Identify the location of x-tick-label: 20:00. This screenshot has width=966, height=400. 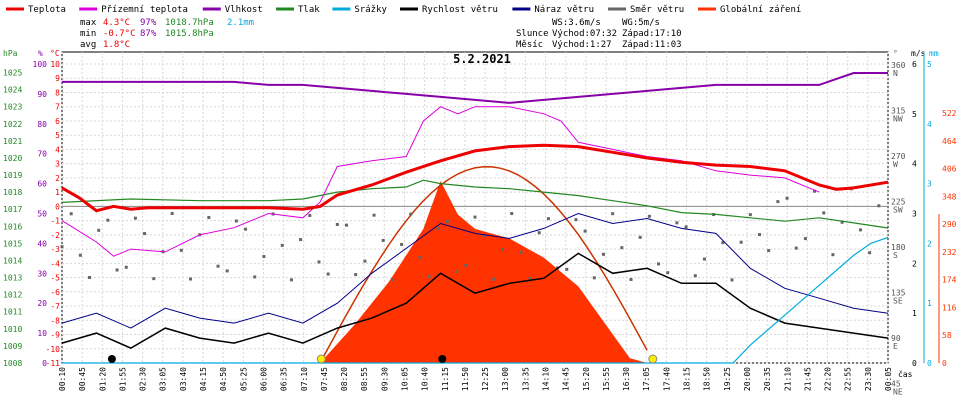
(747, 379).